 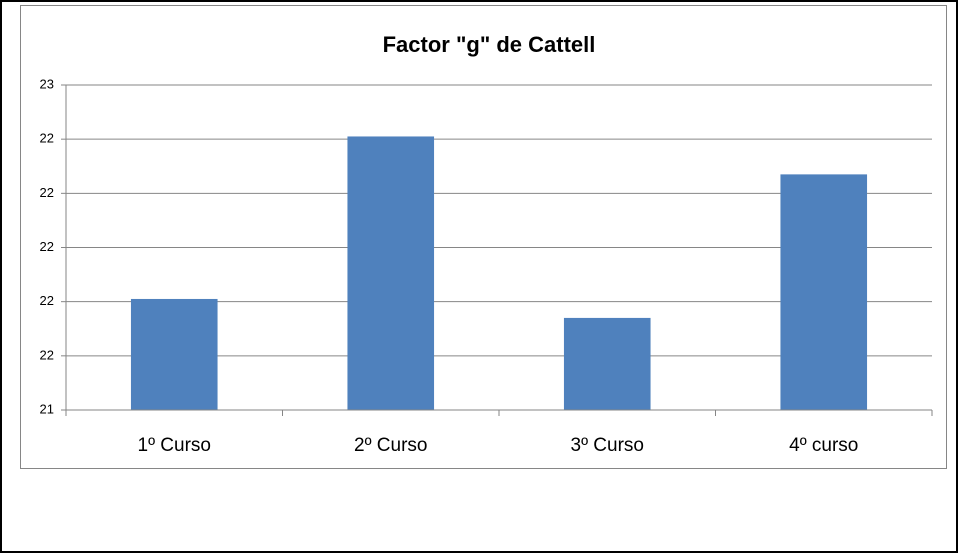 I want to click on chart-title: Factor "g" de Cattell, so click(x=489, y=44).